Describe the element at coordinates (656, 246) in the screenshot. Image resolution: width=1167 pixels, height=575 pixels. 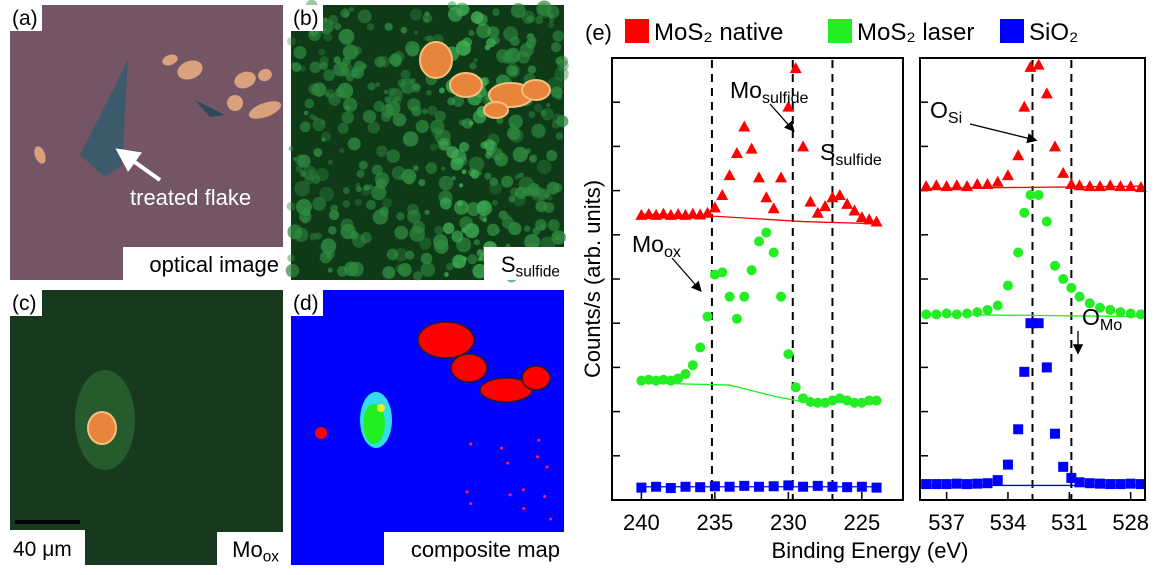
I see `annotation: Moox` at that location.